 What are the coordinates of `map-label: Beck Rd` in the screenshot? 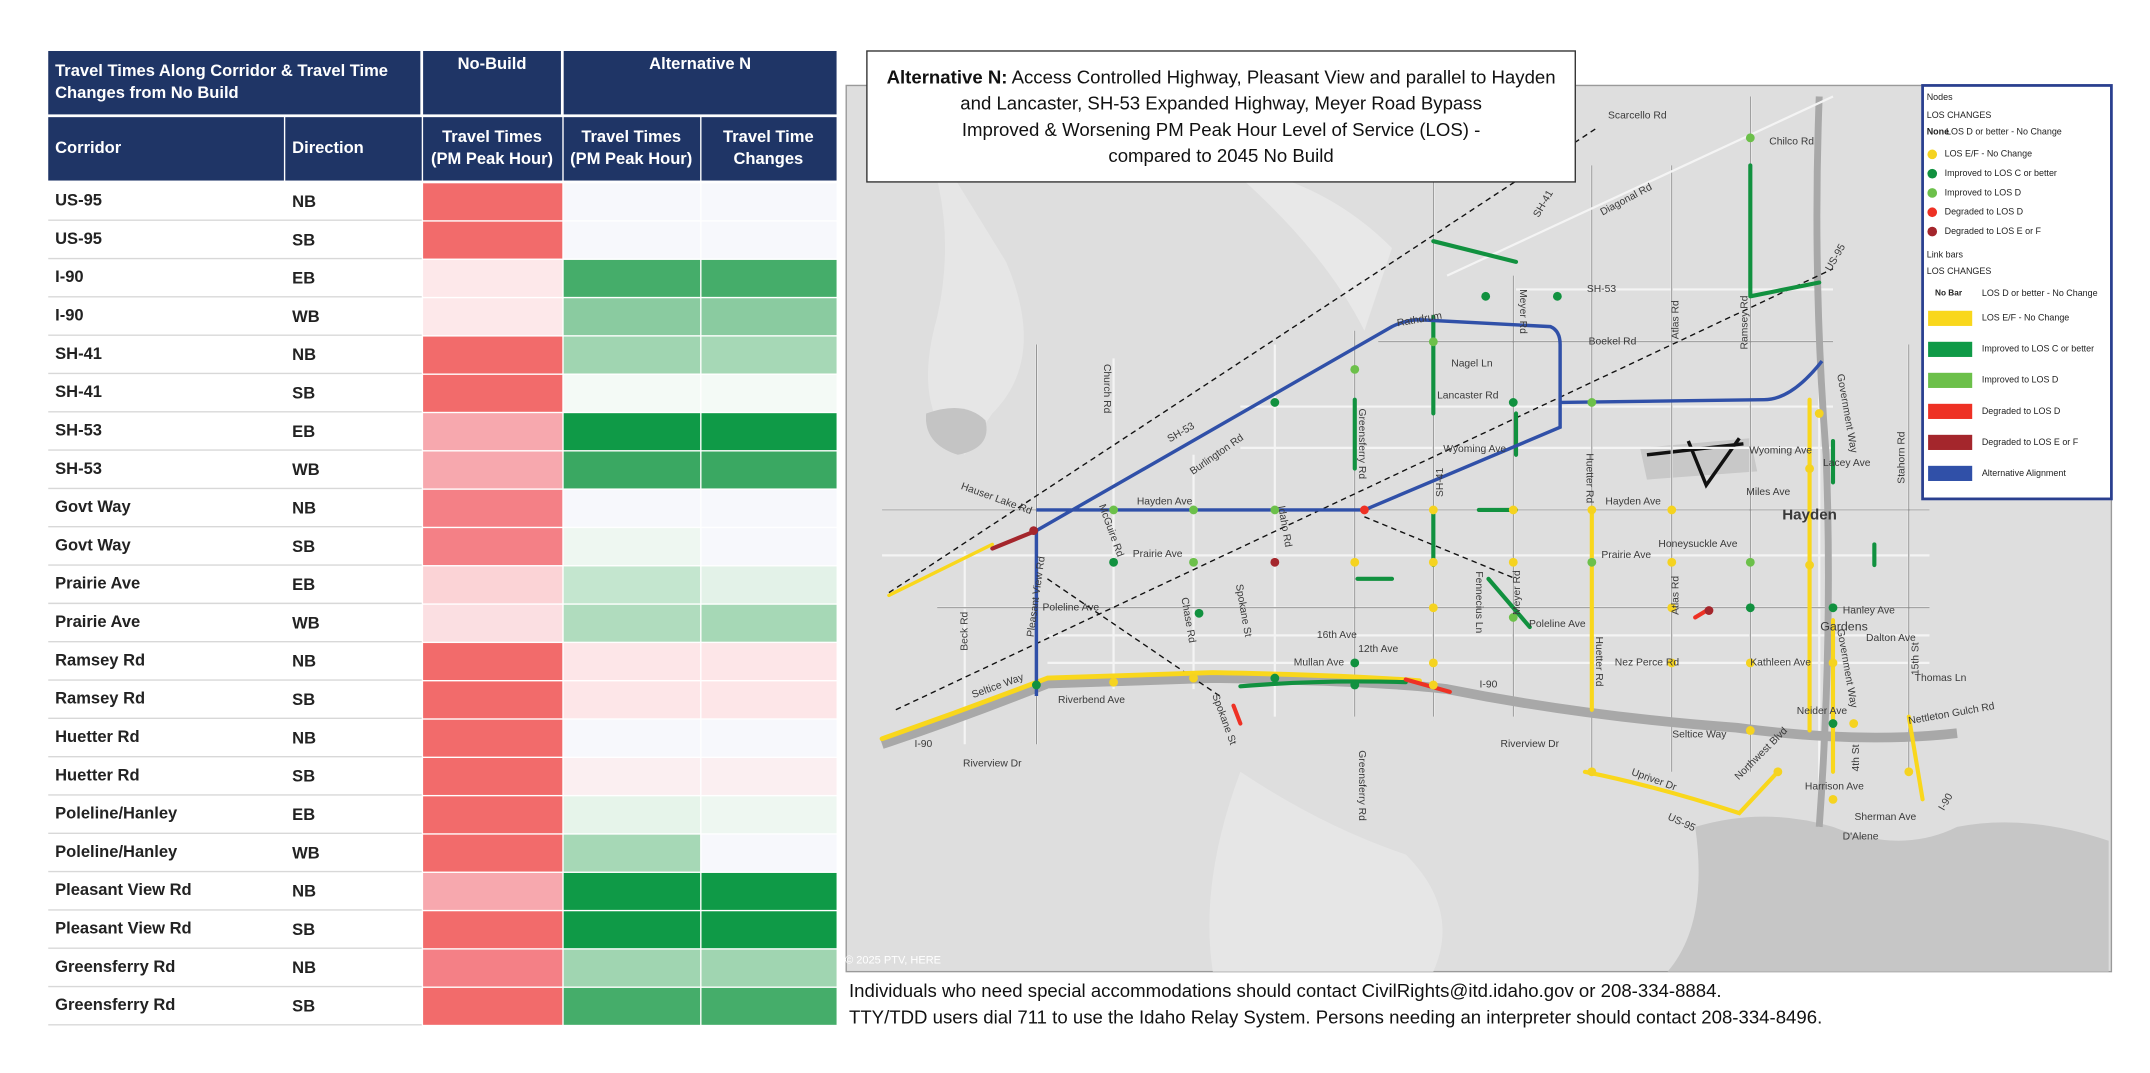 It's located at (964, 630).